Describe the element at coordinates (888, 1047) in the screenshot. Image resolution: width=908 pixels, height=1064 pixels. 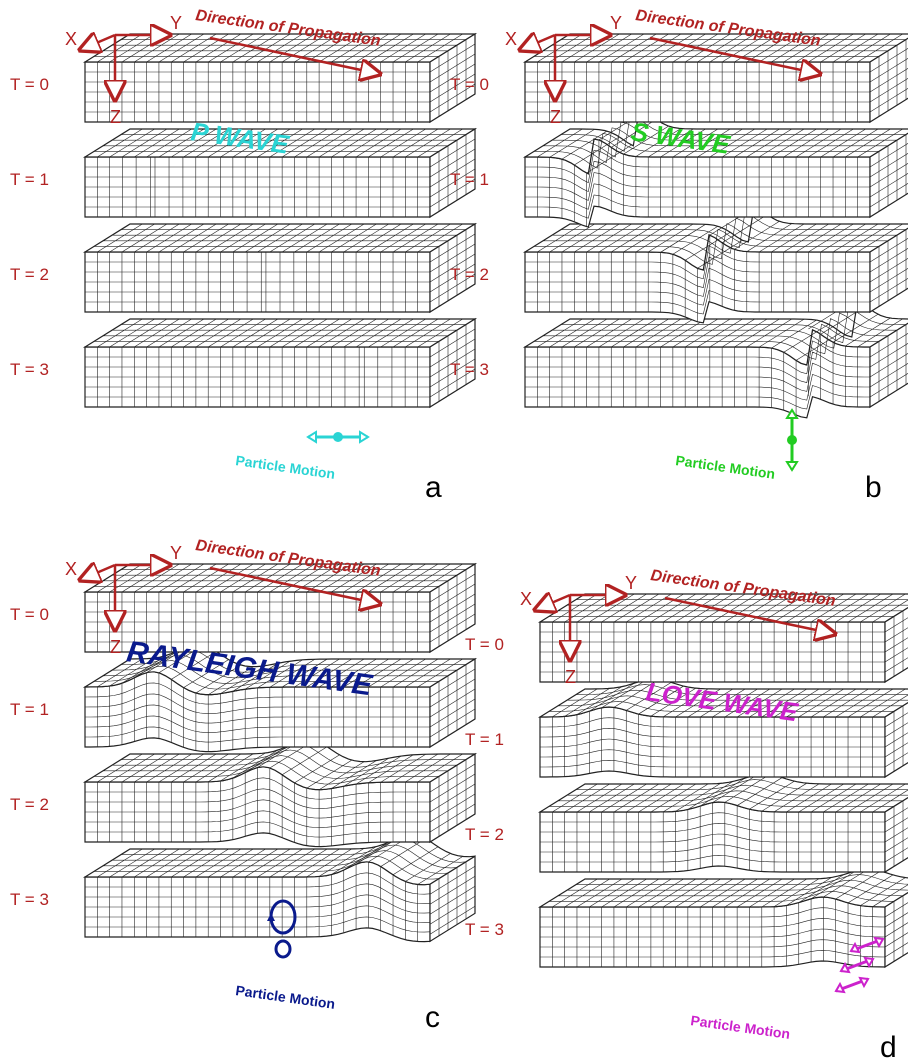
I see `panel-letter-d: d` at that location.